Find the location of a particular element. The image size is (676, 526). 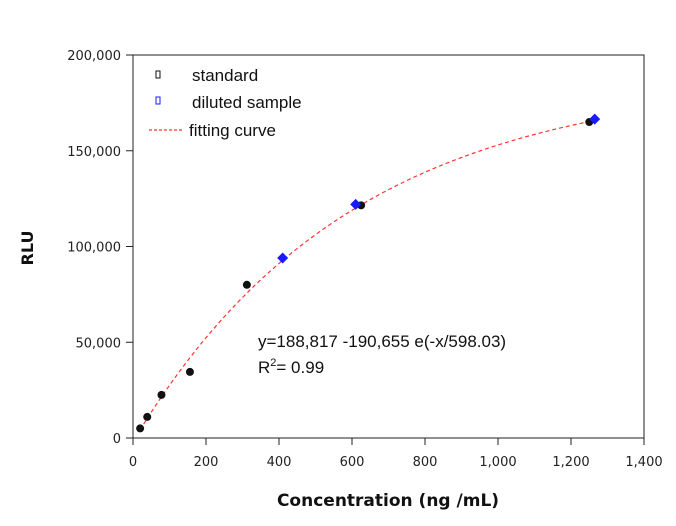

y-tick-label: 50,000 is located at coordinates (99, 343).